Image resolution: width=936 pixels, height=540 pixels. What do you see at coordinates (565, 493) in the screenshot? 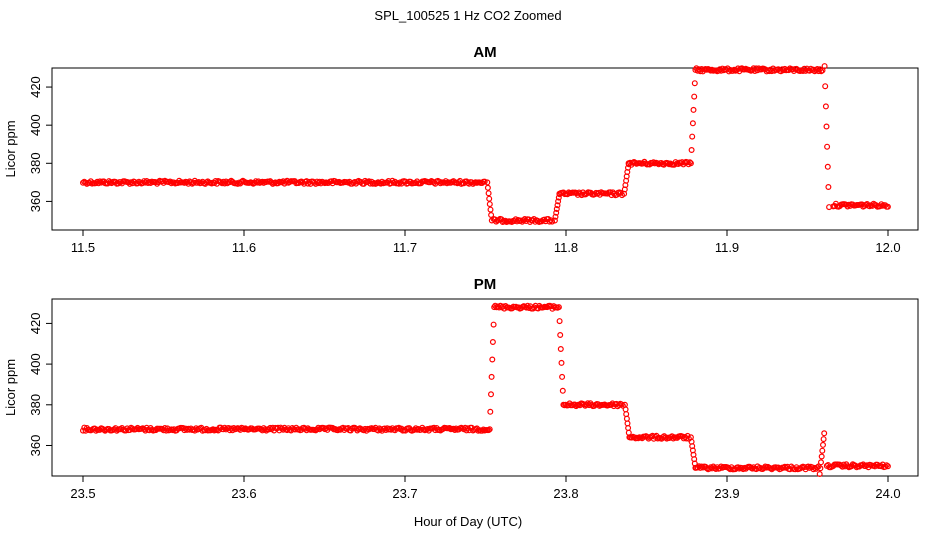
I see `x-tick-label: 23.8` at bounding box center [565, 493].